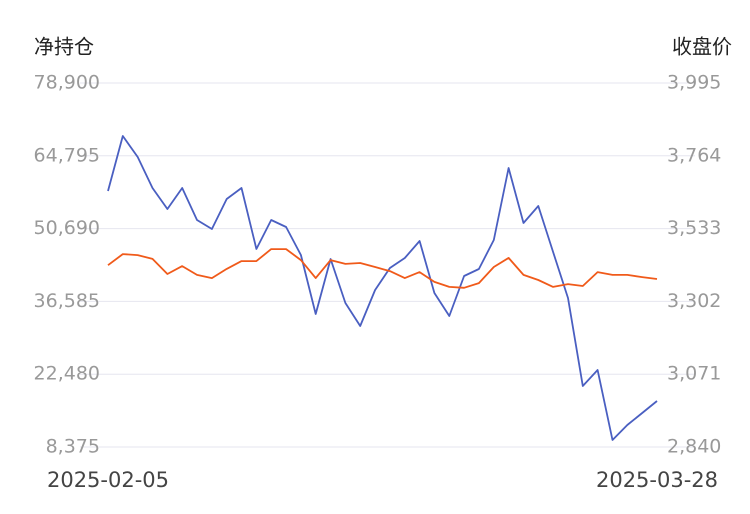 The width and height of the screenshot is (750, 514). What do you see at coordinates (694, 301) in the screenshot?
I see `y2-tick-label: 3,302` at bounding box center [694, 301].